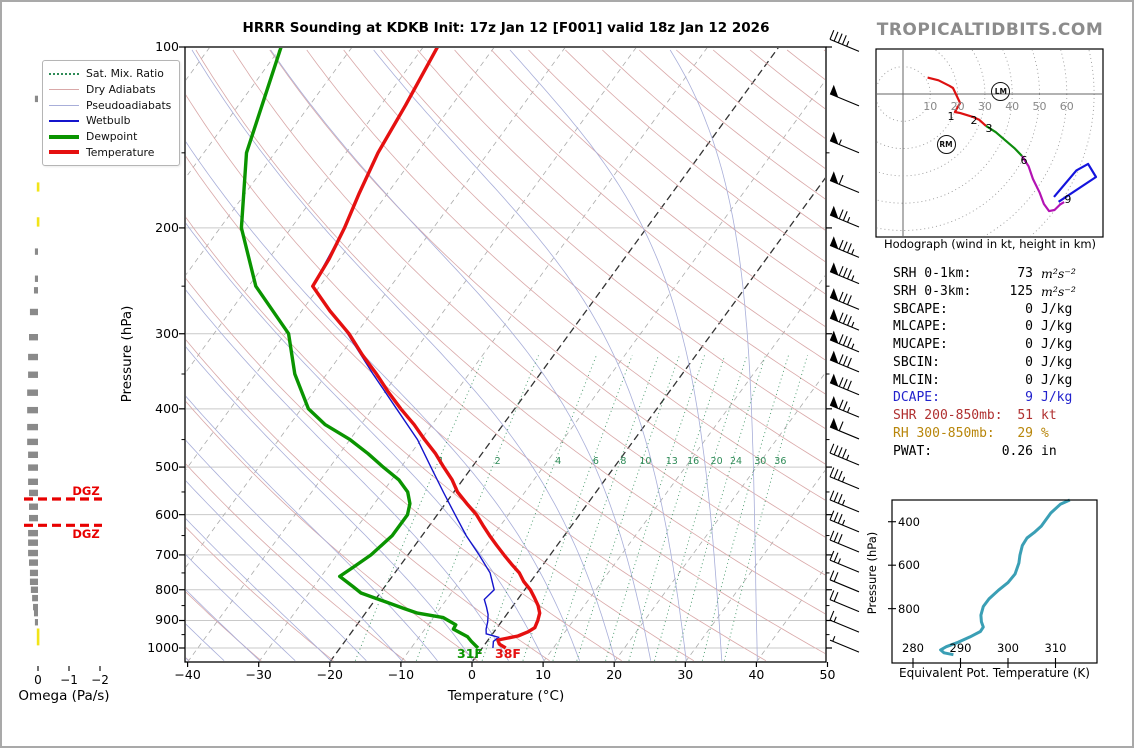 This screenshot has width=1134, height=748. What do you see at coordinates (614, 674) in the screenshot?
I see `temperature-tick-label: 20` at bounding box center [614, 674].